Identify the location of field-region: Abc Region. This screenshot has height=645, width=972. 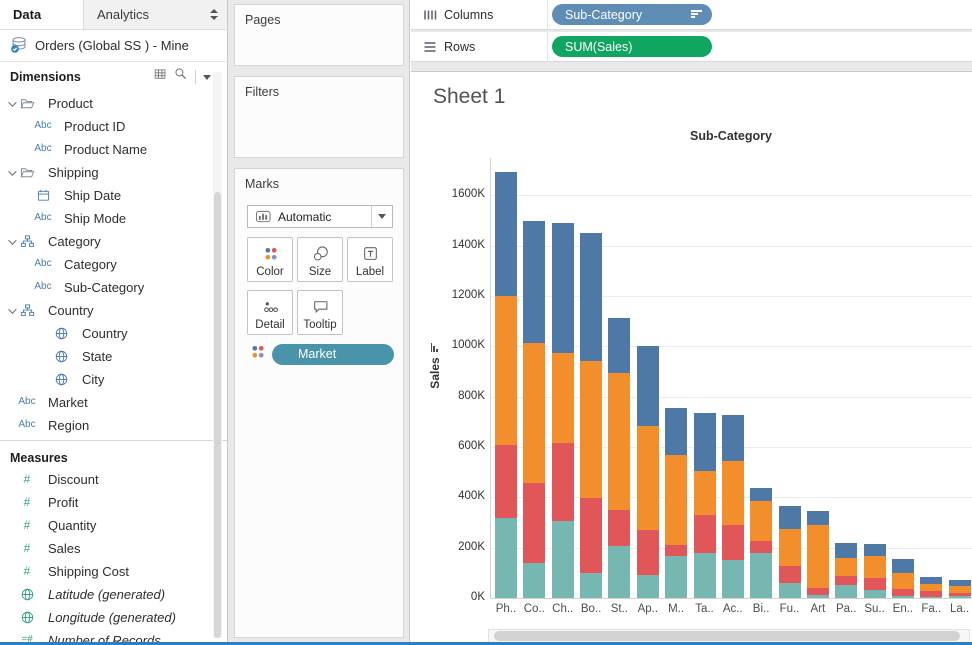
(106, 425).